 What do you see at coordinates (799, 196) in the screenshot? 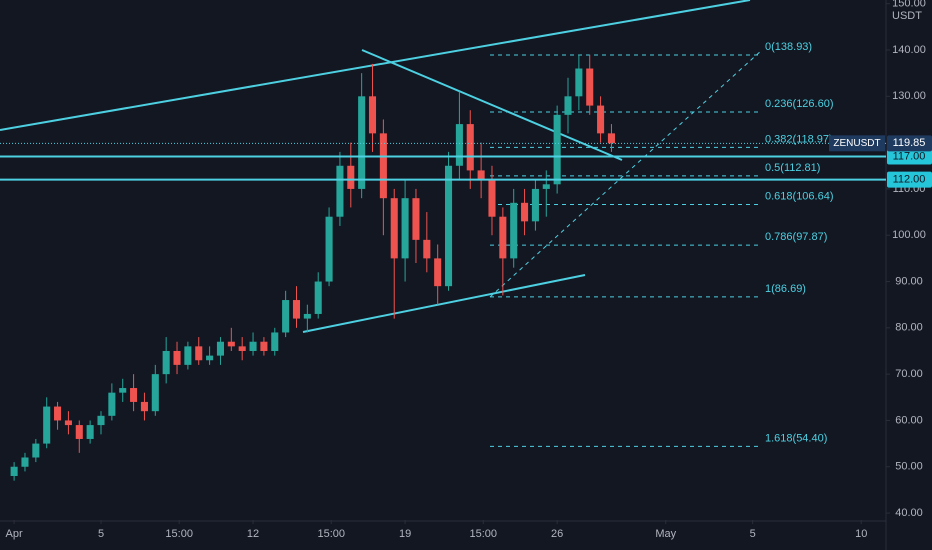
I see `fib-label: 0.618(106.64)` at bounding box center [799, 196].